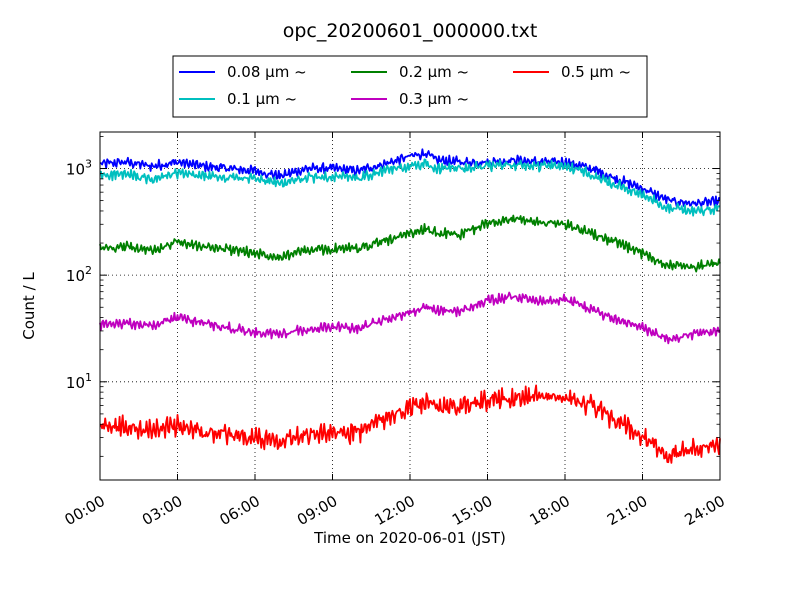 The width and height of the screenshot is (800, 600). Describe the element at coordinates (410, 31) in the screenshot. I see `chart-title: opc_20200601_000000.txt` at that location.